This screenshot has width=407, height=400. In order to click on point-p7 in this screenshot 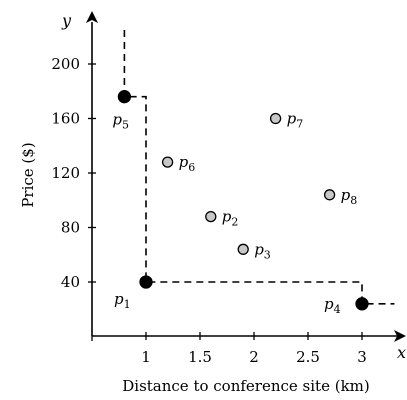, I will do `click(275, 118)`.